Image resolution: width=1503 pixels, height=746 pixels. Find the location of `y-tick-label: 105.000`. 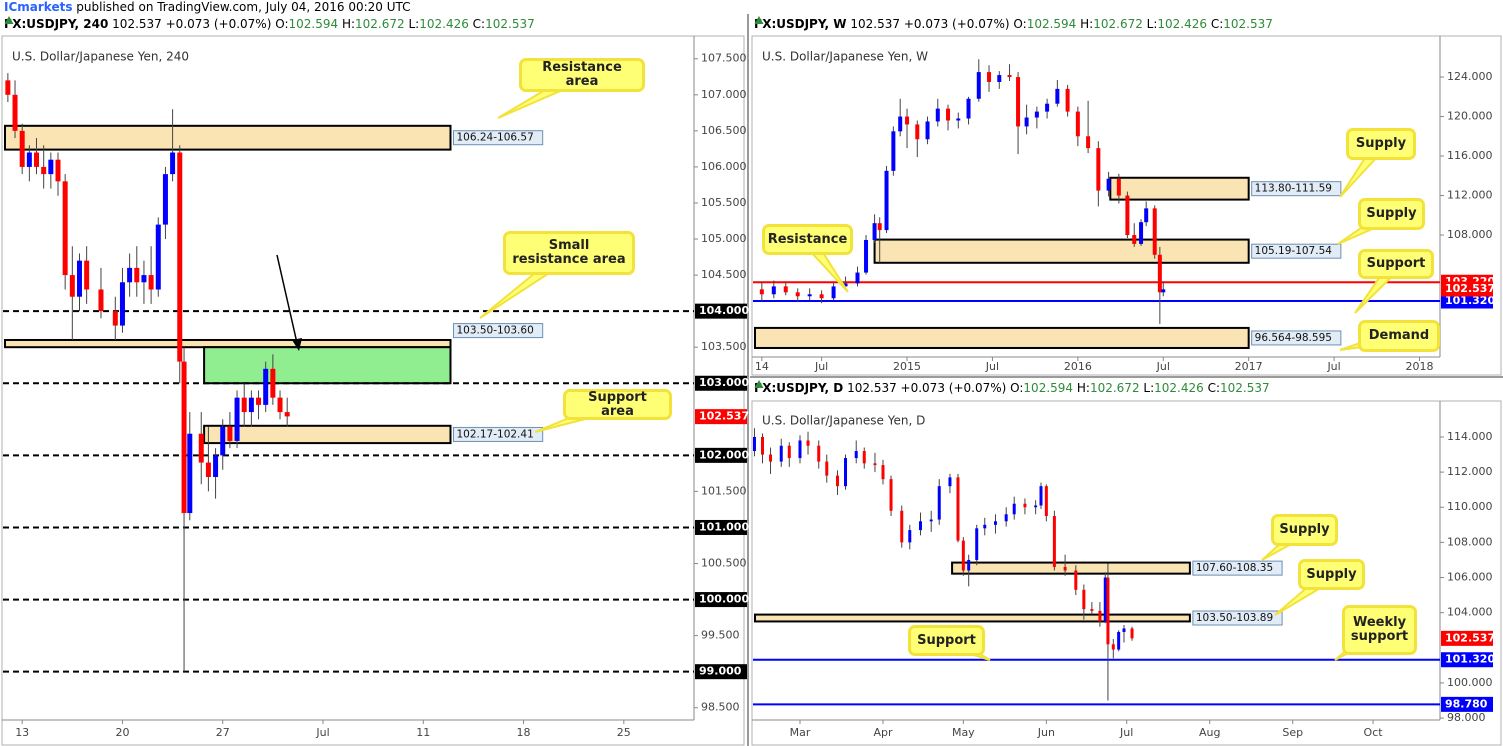

y-tick-label: 105.000 is located at coordinates (724, 238).